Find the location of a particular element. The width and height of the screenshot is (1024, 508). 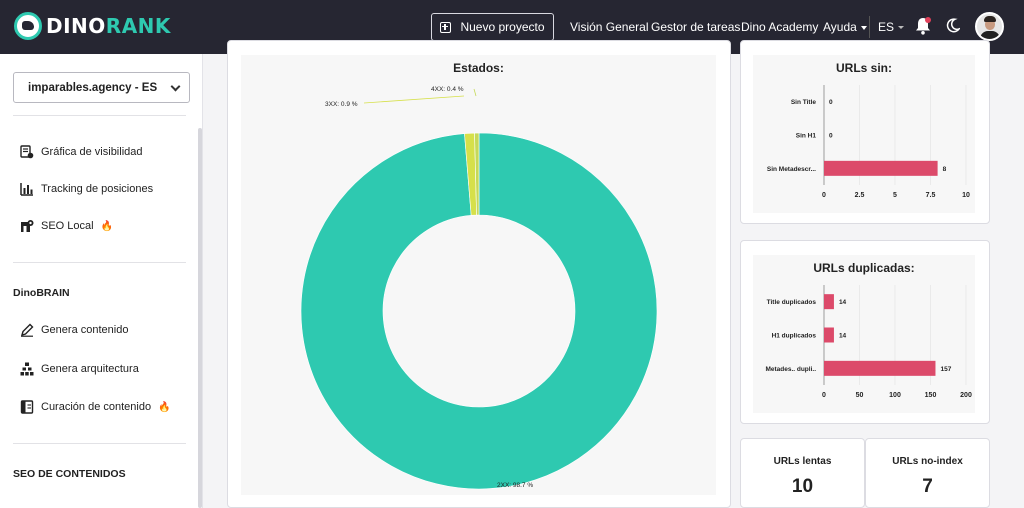

dinorank-logo: DINORANK is located at coordinates (92, 26).